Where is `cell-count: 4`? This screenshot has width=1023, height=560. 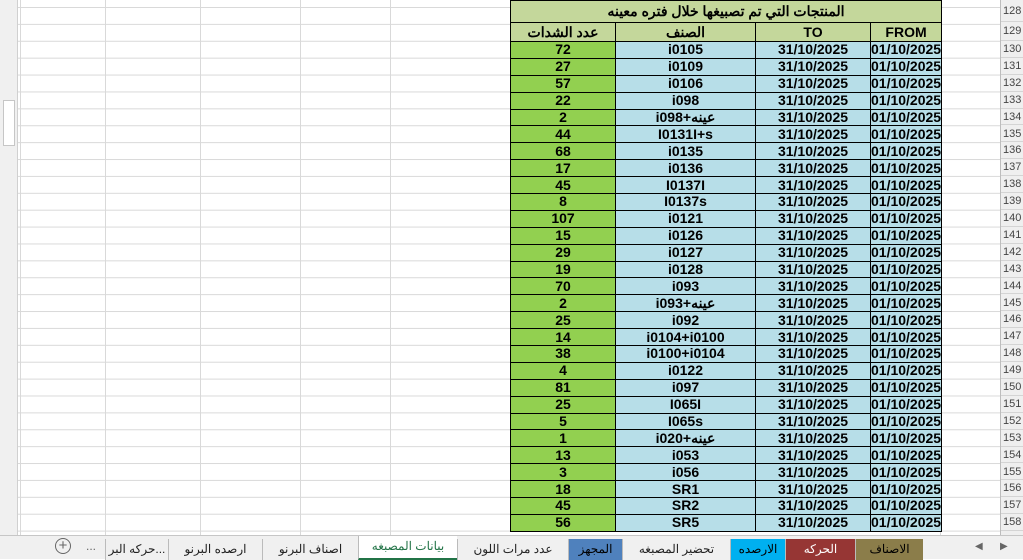 cell-count: 4 is located at coordinates (563, 370).